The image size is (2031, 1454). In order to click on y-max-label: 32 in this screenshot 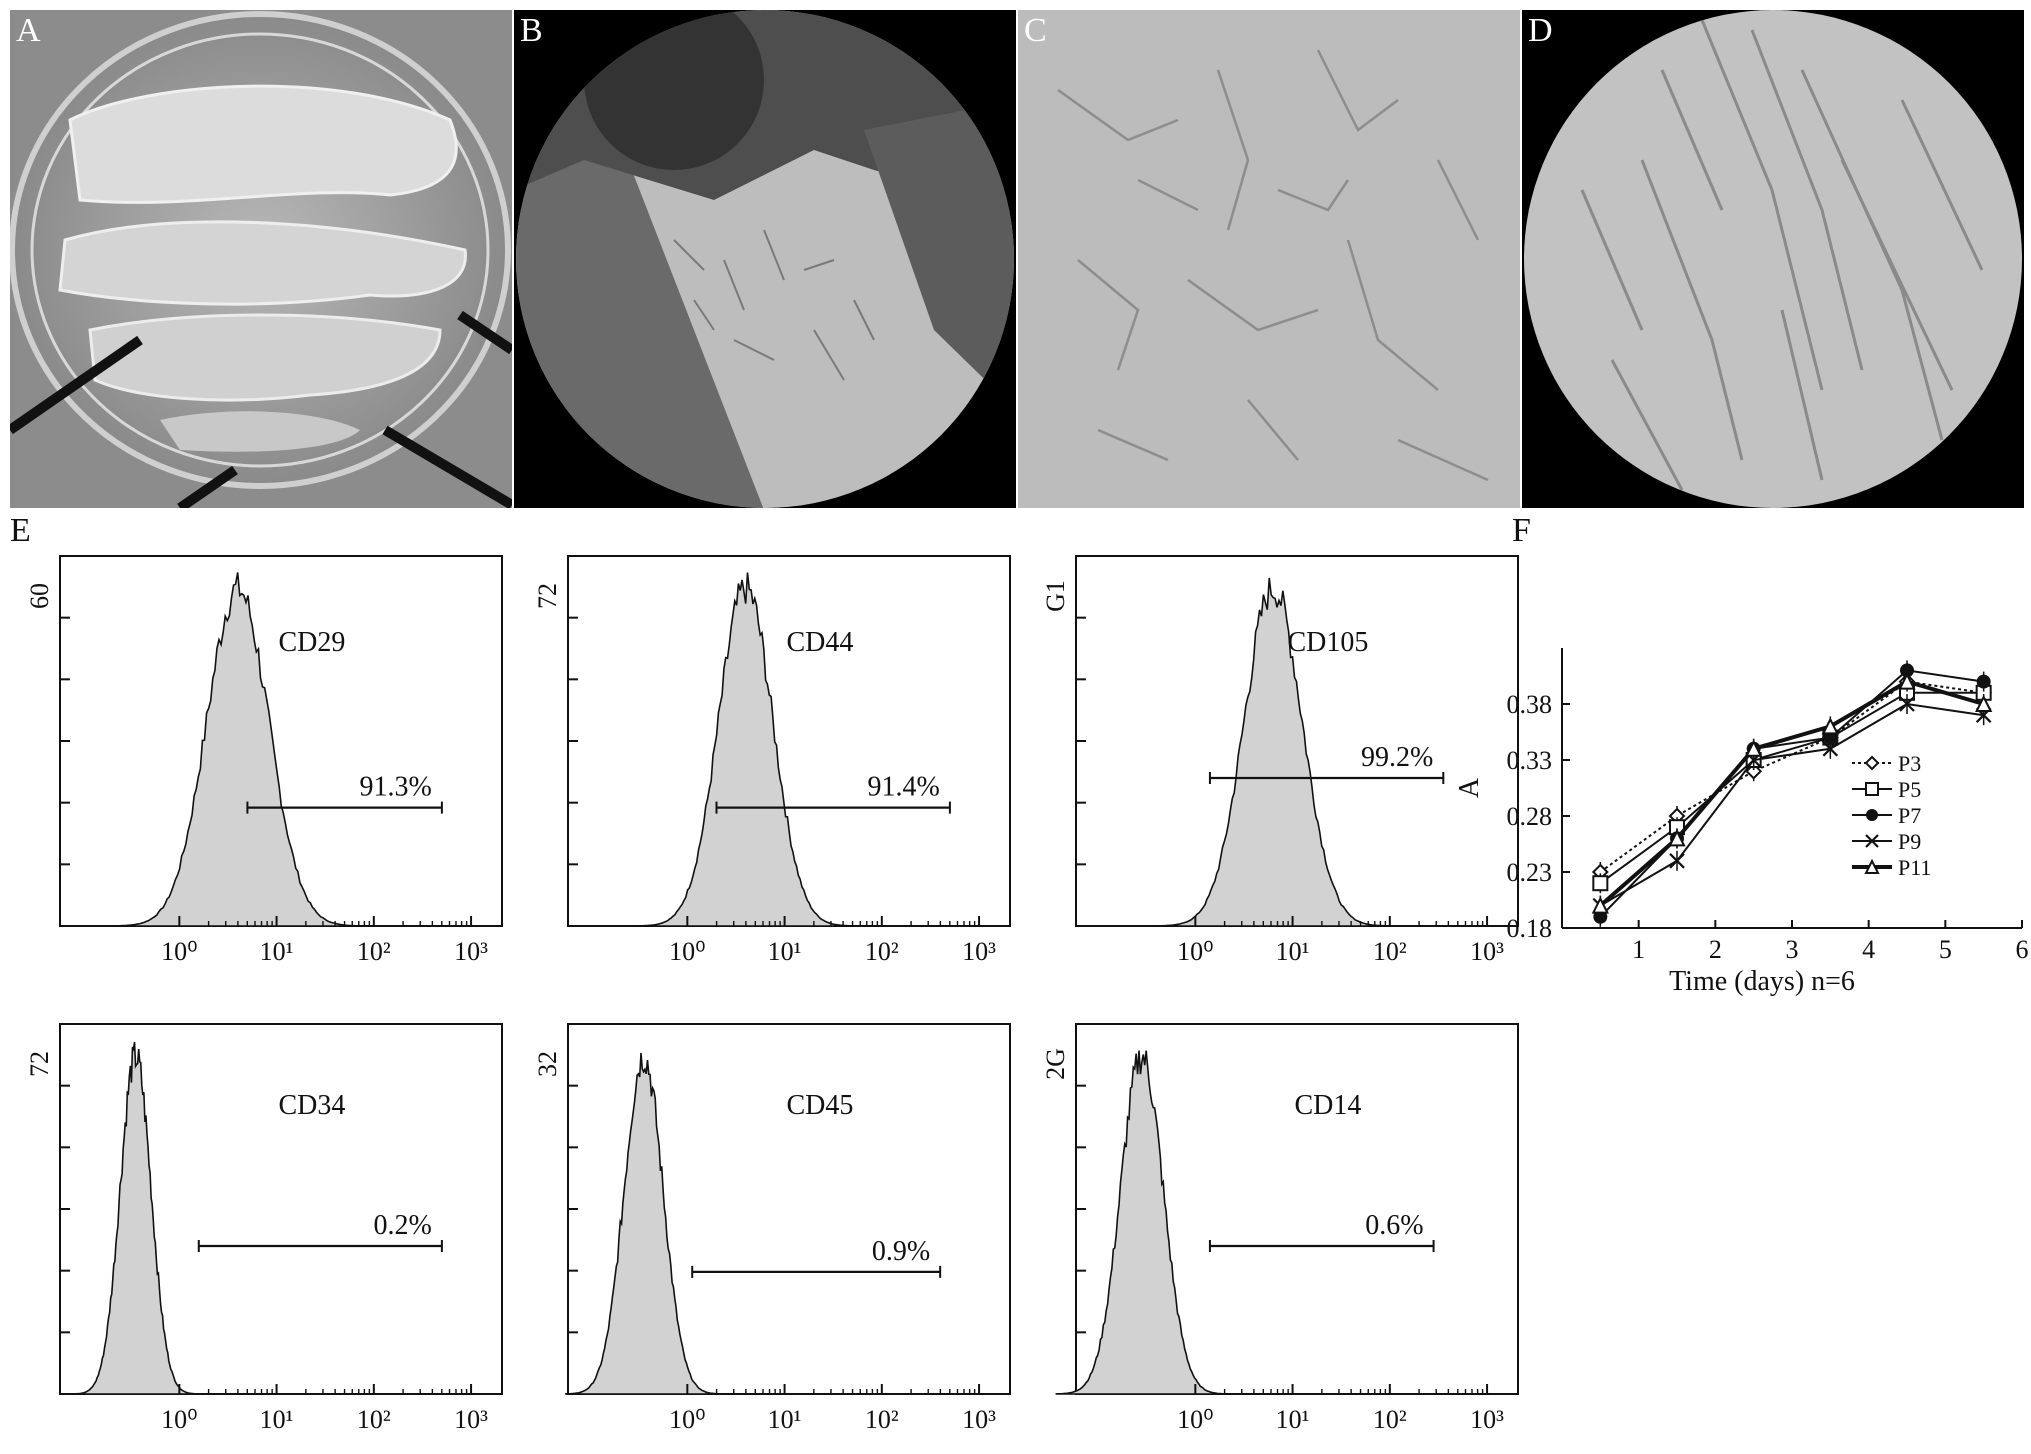, I will do `click(547, 1064)`.